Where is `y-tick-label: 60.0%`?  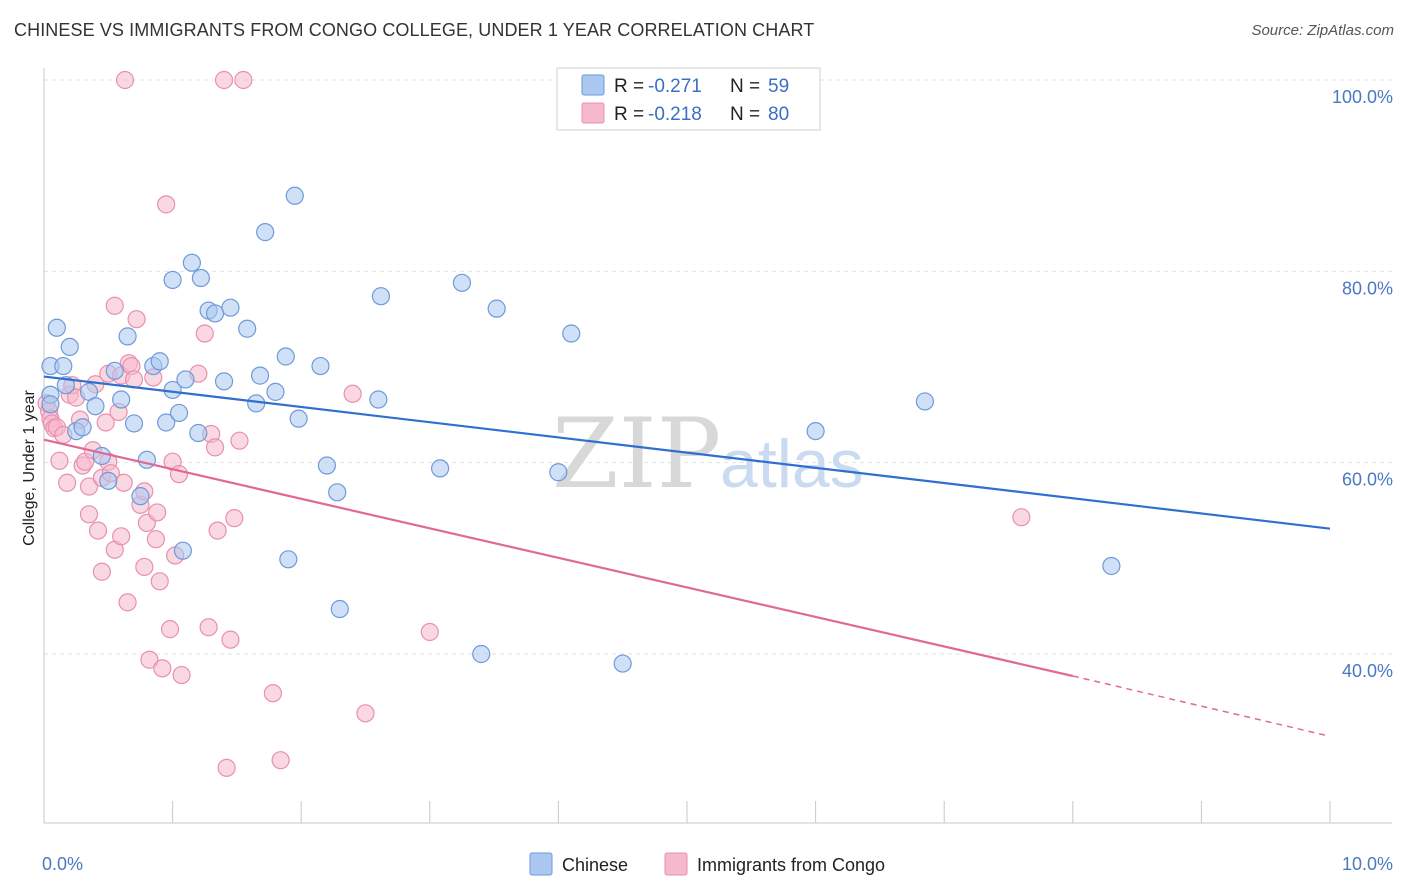
y-tick-label: 60.0% is located at coordinates (1367, 480).